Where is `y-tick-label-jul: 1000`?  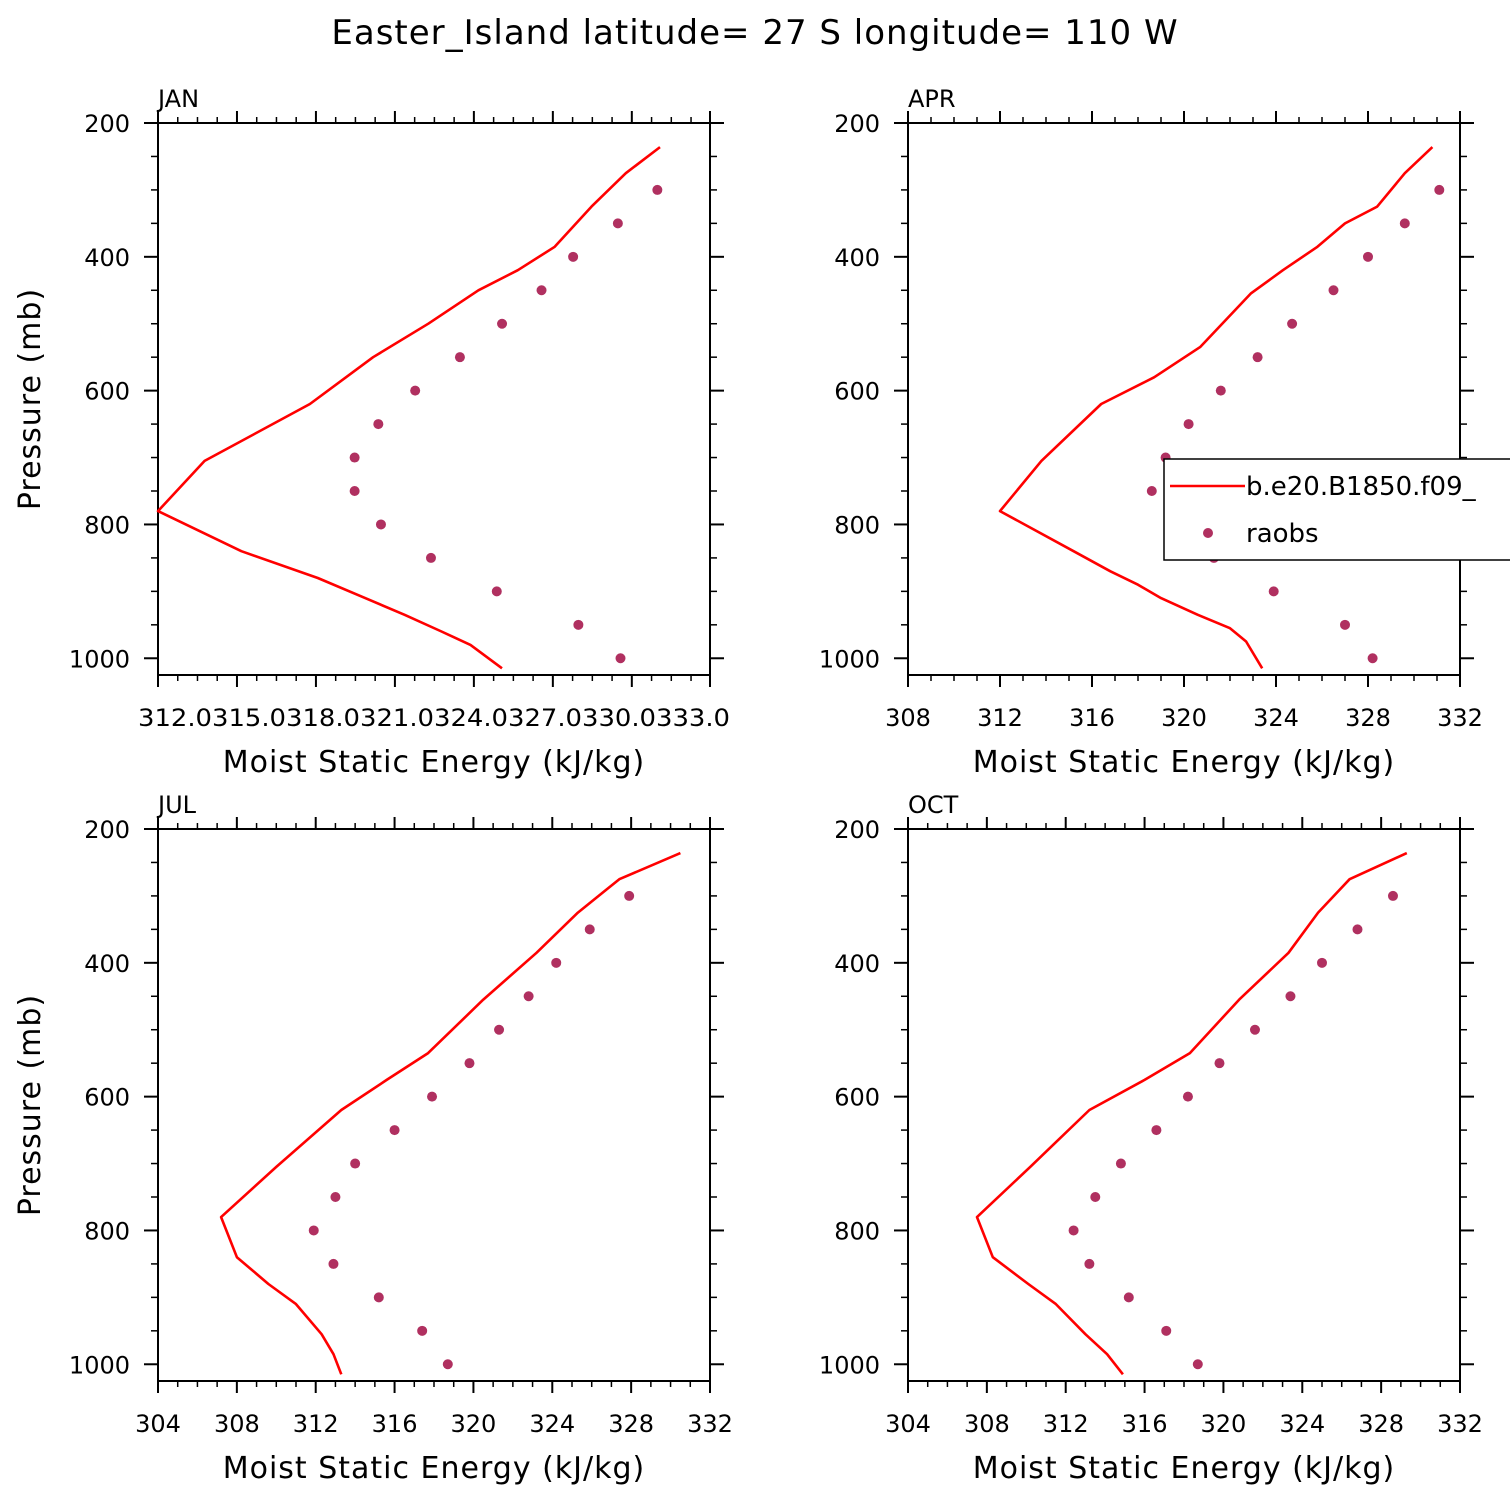 y-tick-label-jul: 1000 is located at coordinates (99, 1365).